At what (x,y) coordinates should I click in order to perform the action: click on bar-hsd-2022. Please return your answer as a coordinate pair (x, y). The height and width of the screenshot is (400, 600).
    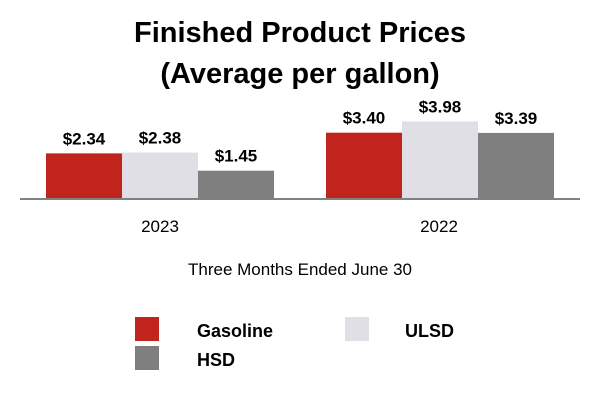
    Looking at the image, I should click on (516, 165).